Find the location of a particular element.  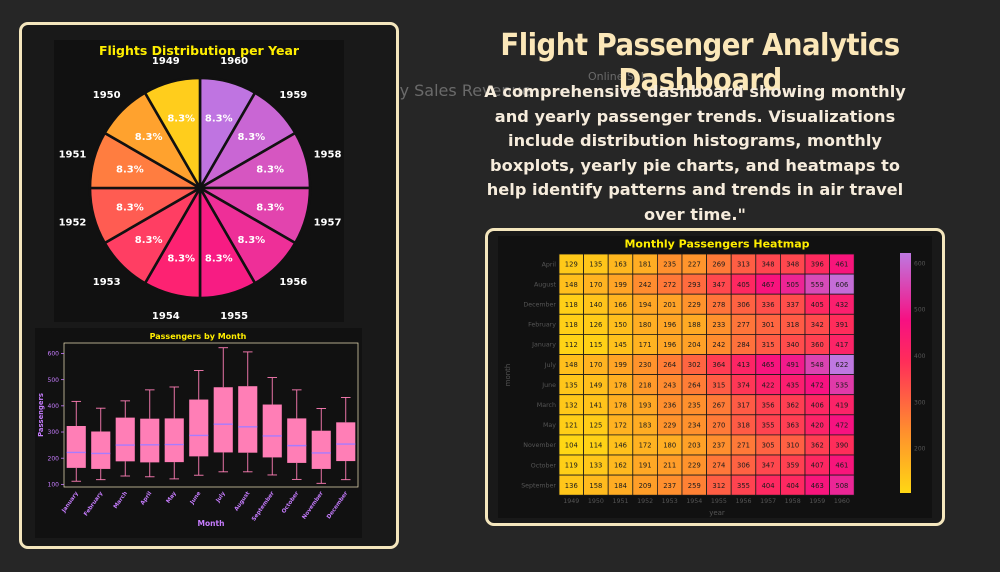

pie-year-label: 1957 is located at coordinates (328, 223).